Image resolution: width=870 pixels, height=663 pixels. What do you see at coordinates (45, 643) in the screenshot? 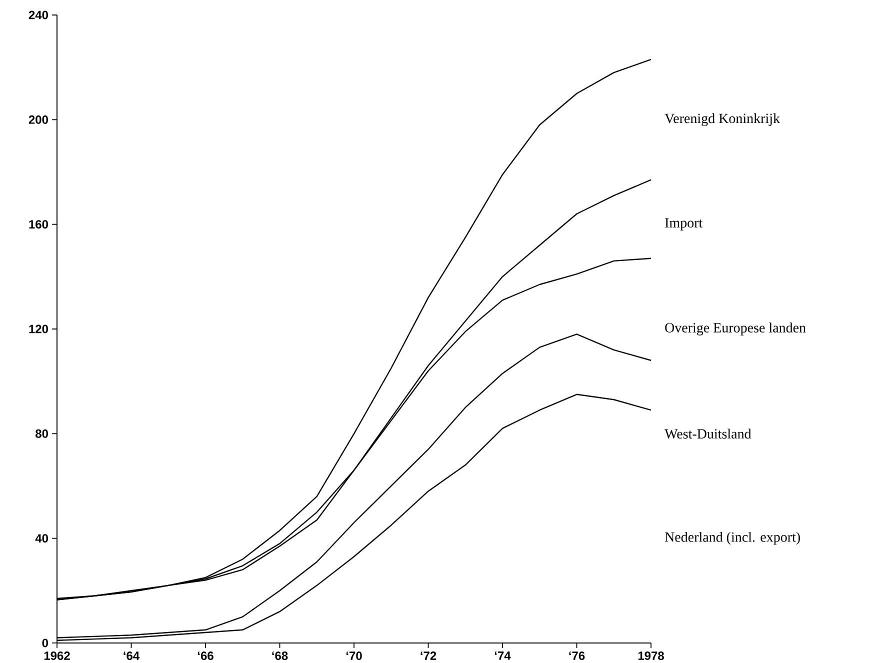
I see `y-tick-label: 0` at bounding box center [45, 643].